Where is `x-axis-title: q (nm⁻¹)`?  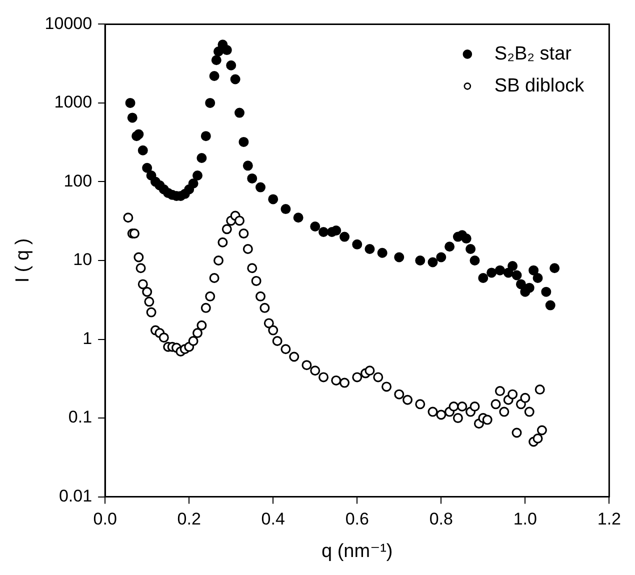 x-axis-title: q (nm⁻¹) is located at coordinates (357, 551).